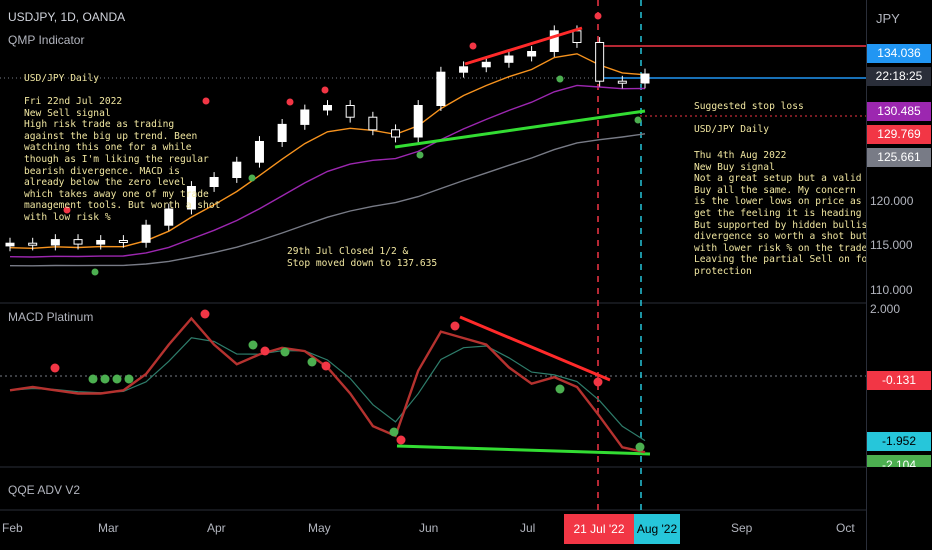 The height and width of the screenshot is (550, 932). What do you see at coordinates (46, 40) in the screenshot?
I see `indicator-title: QMP Indicator` at bounding box center [46, 40].